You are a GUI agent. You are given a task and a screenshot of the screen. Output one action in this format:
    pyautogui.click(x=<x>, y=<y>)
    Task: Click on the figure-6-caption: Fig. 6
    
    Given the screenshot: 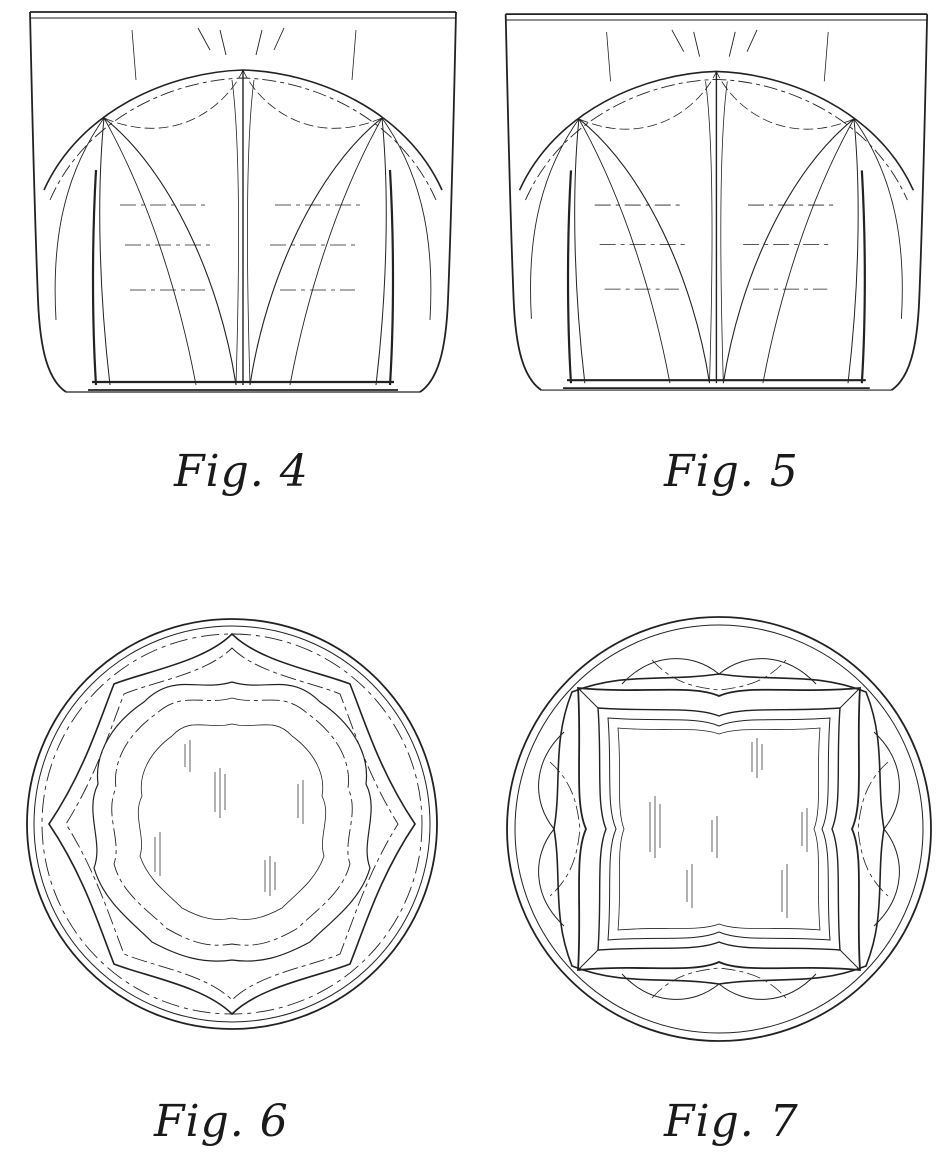 What is the action you would take?
    pyautogui.click(x=221, y=1121)
    